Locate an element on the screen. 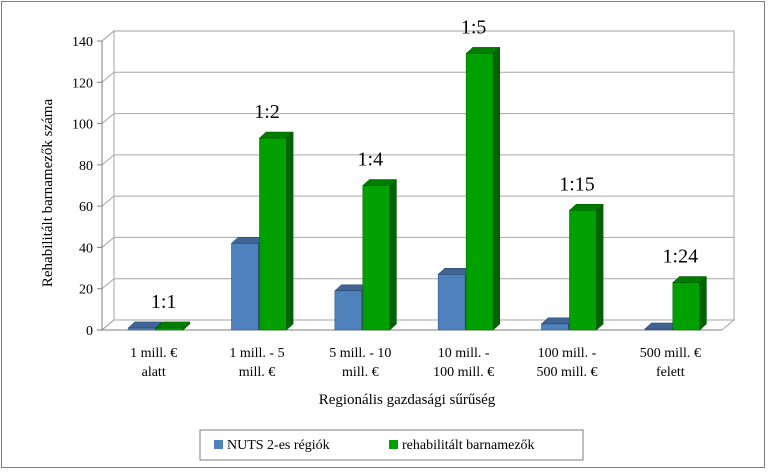 The width and height of the screenshot is (768, 473). ratio-label: 1:5 is located at coordinates (474, 27).